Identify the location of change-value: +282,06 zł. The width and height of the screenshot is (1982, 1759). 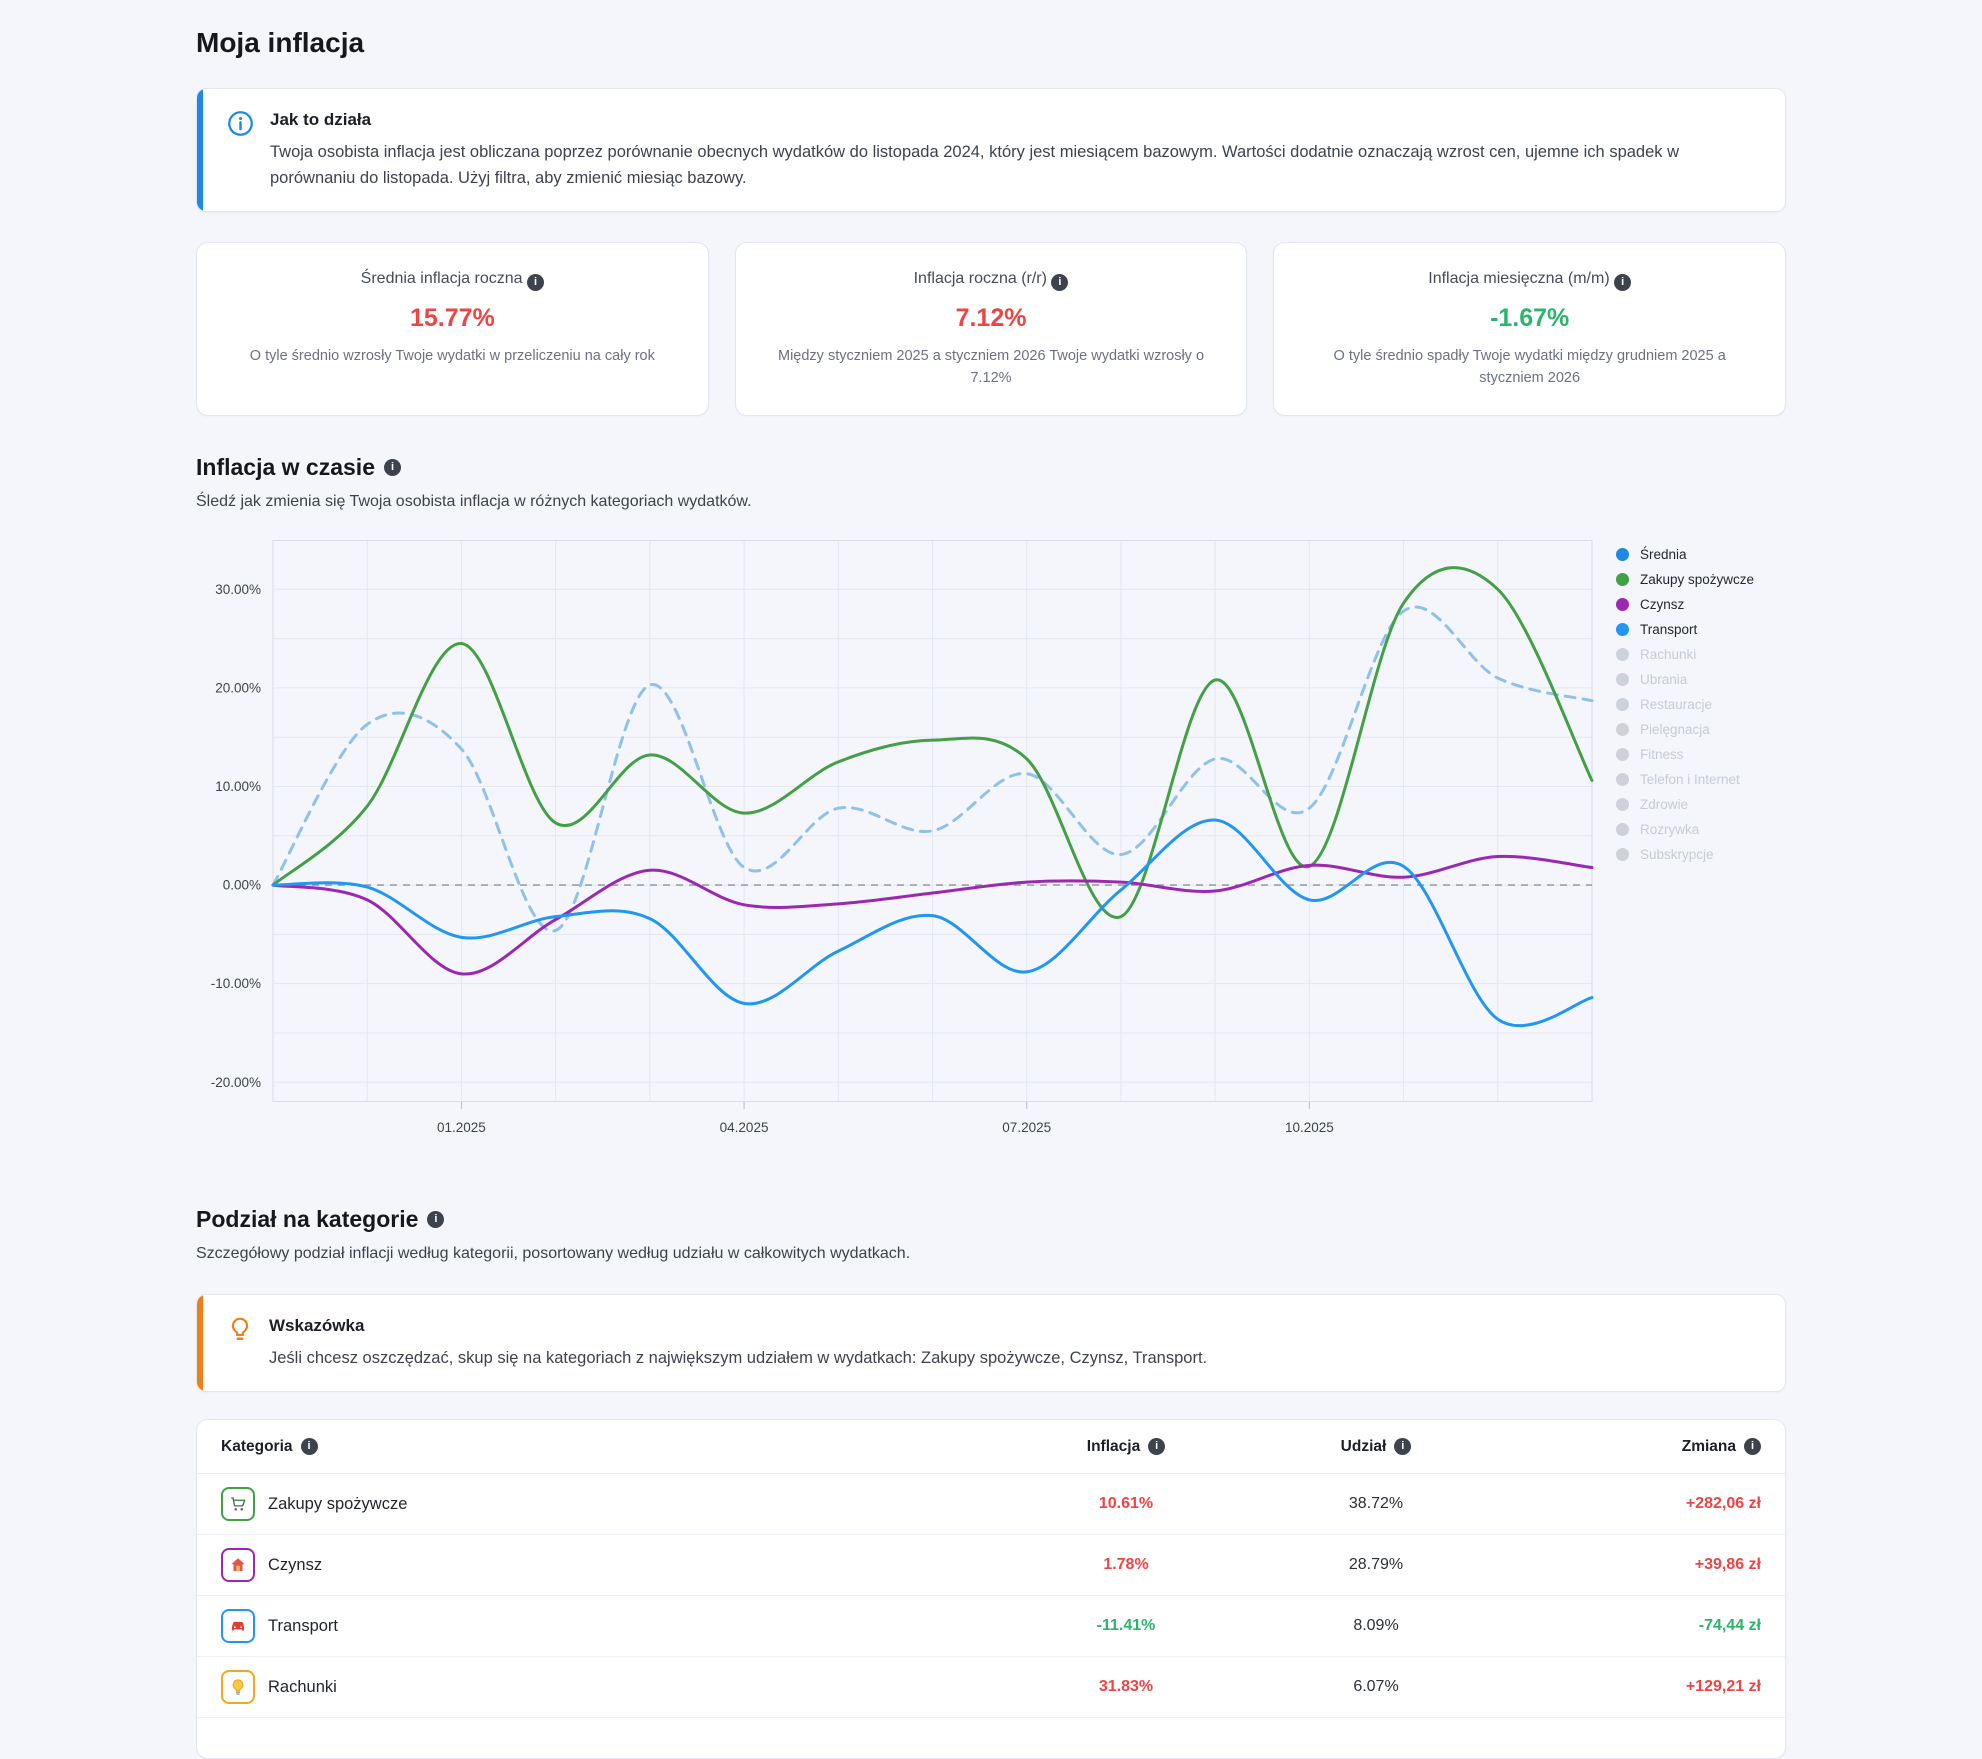
(1723, 1503).